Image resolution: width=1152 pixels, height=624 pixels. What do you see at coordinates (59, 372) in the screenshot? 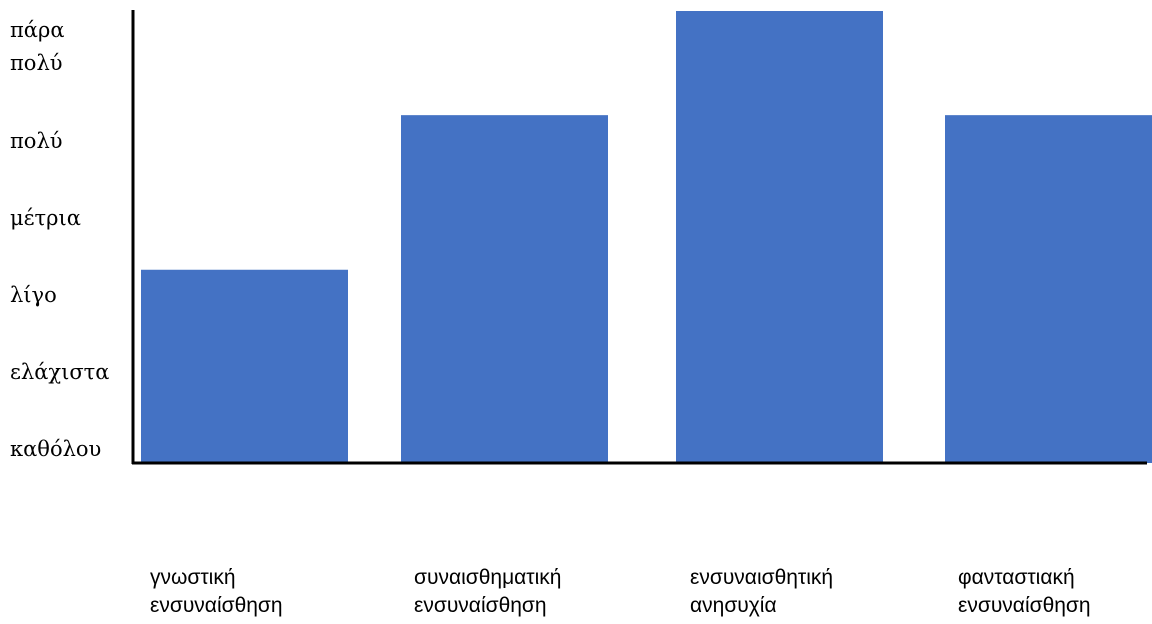
I see `y-tick-label: ελάχιστα` at bounding box center [59, 372].